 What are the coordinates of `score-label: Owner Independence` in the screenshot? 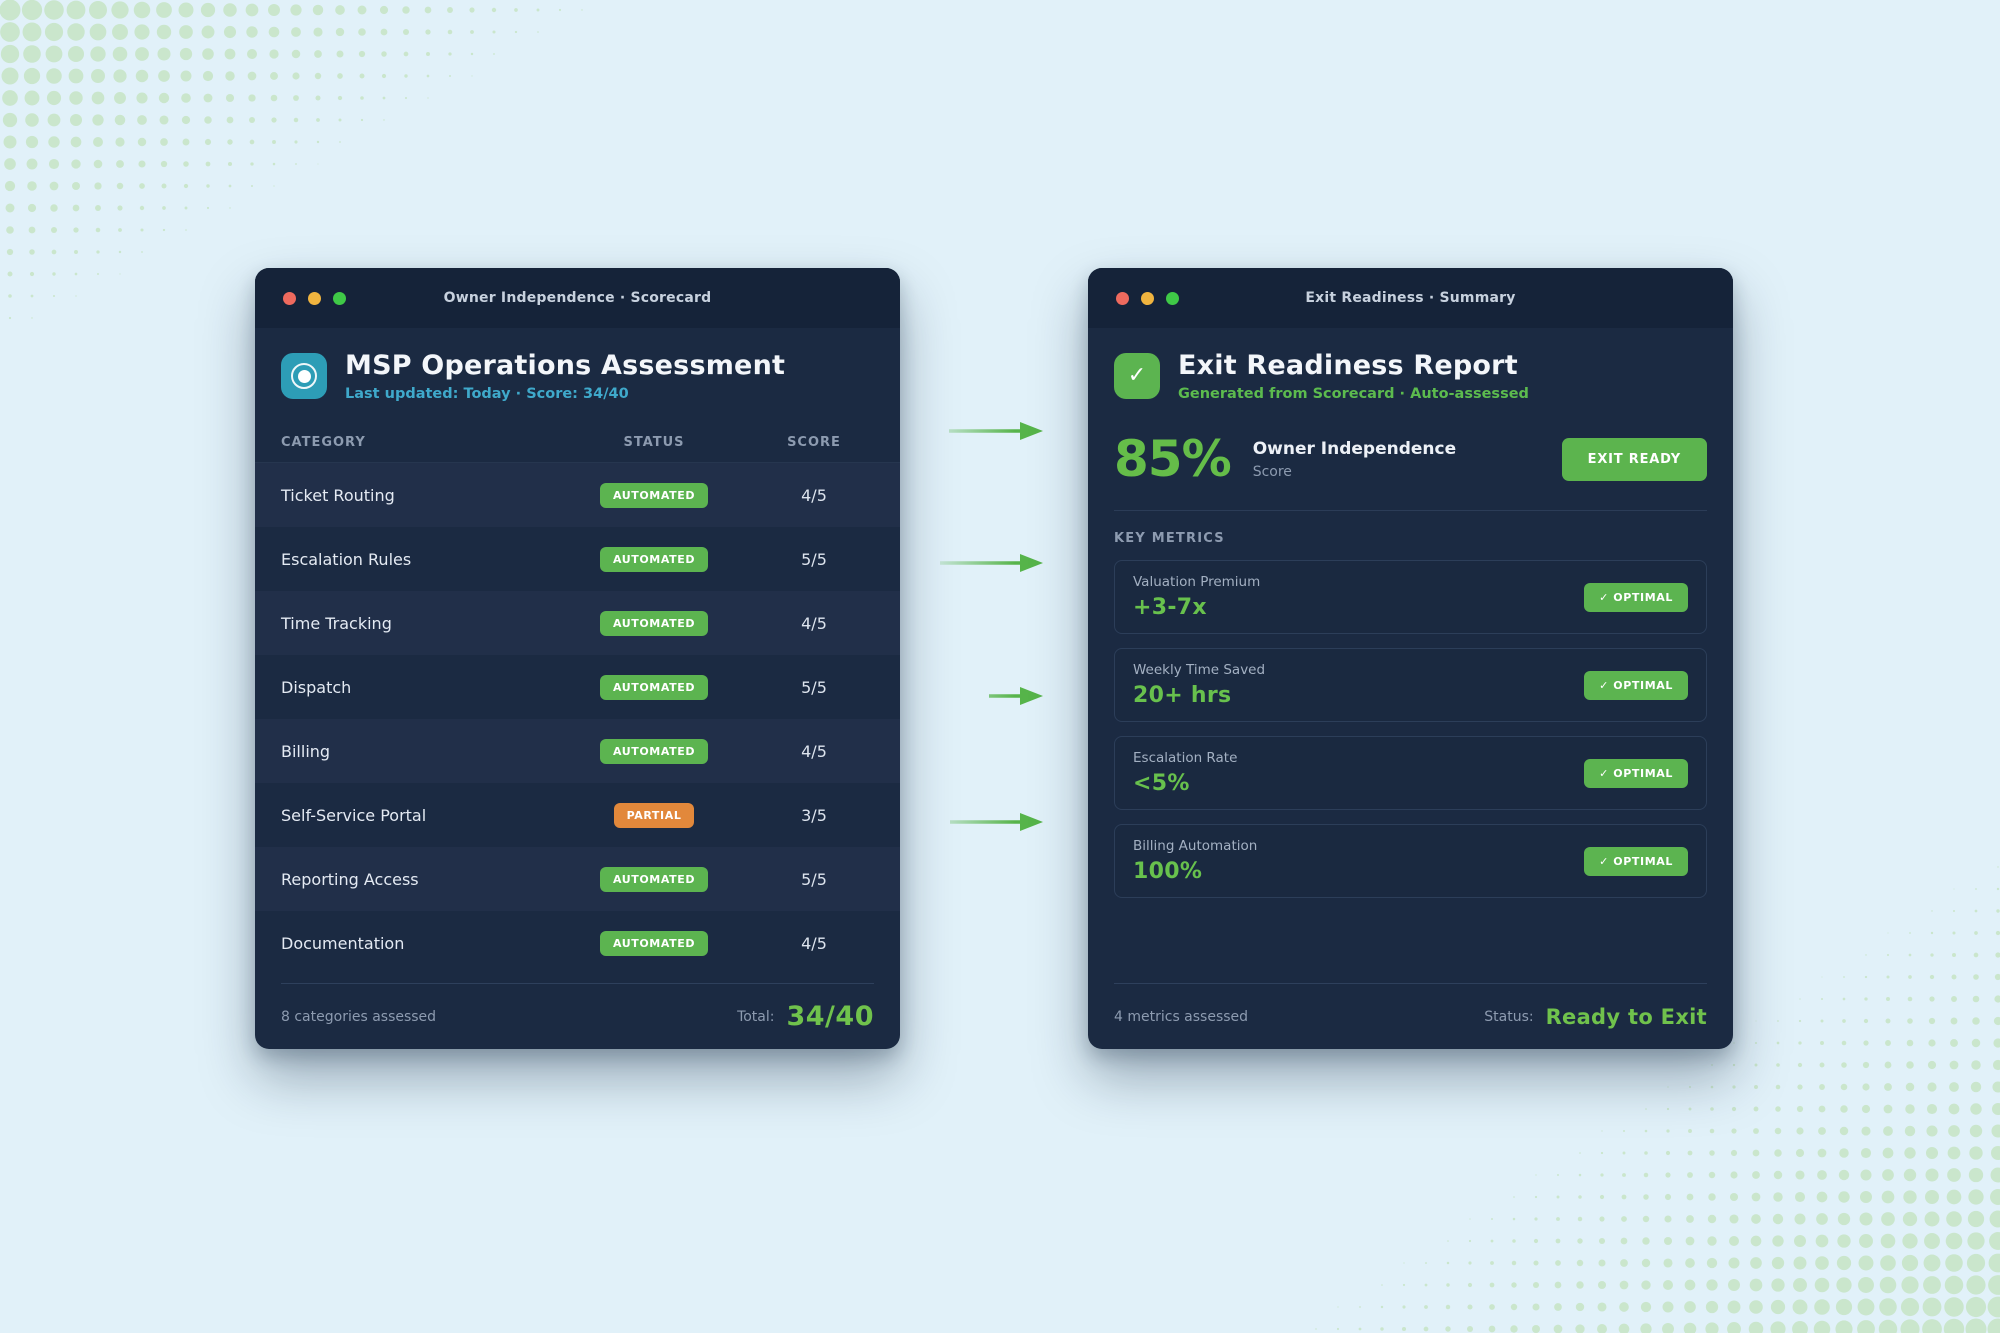 It's located at (1354, 448).